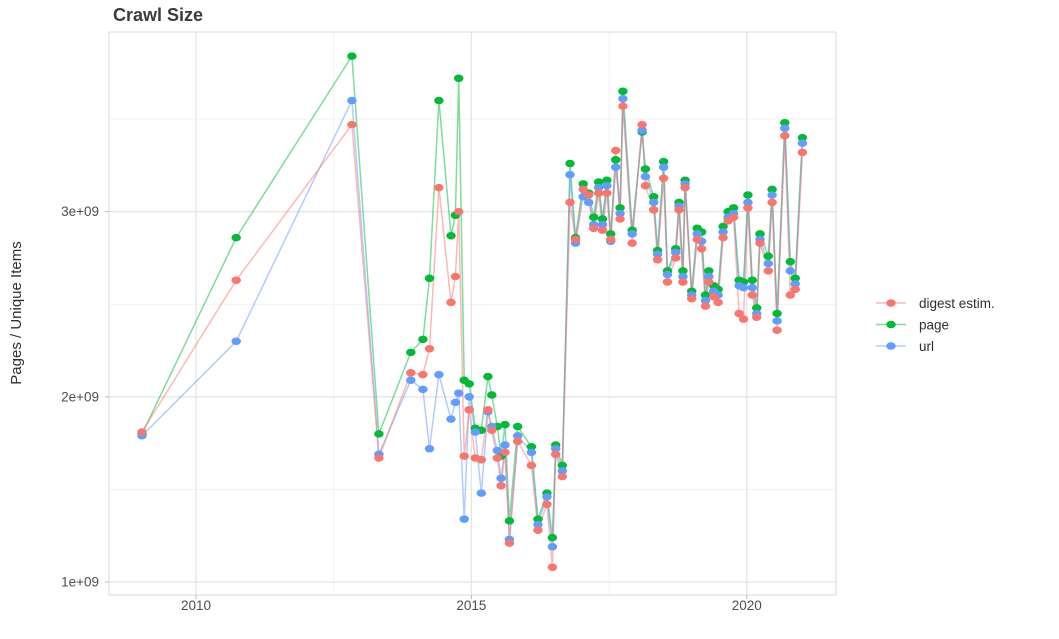 This screenshot has height=639, width=1059. What do you see at coordinates (935, 303) in the screenshot?
I see `legend-item-digest-estim-: digest estim.` at bounding box center [935, 303].